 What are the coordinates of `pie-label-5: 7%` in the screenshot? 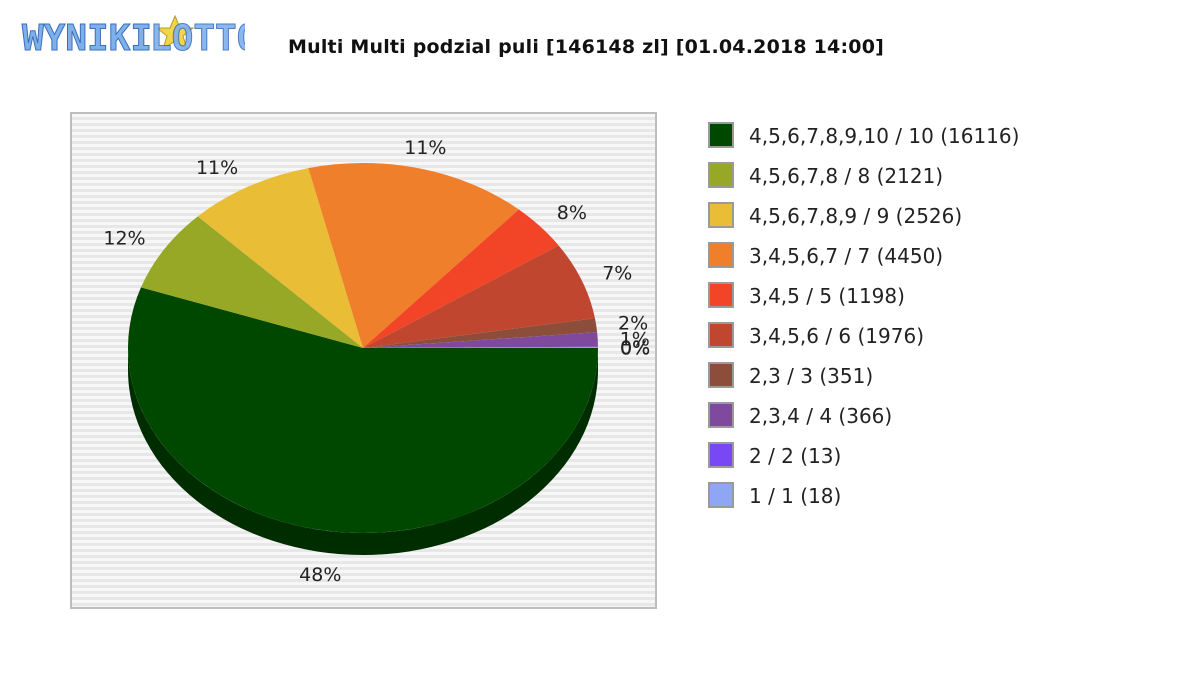 It's located at (617, 273).